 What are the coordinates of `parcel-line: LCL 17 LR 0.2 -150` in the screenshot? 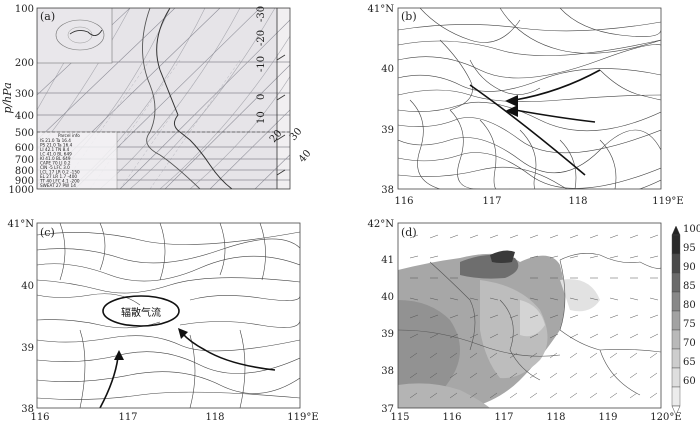 It's located at (60, 172).